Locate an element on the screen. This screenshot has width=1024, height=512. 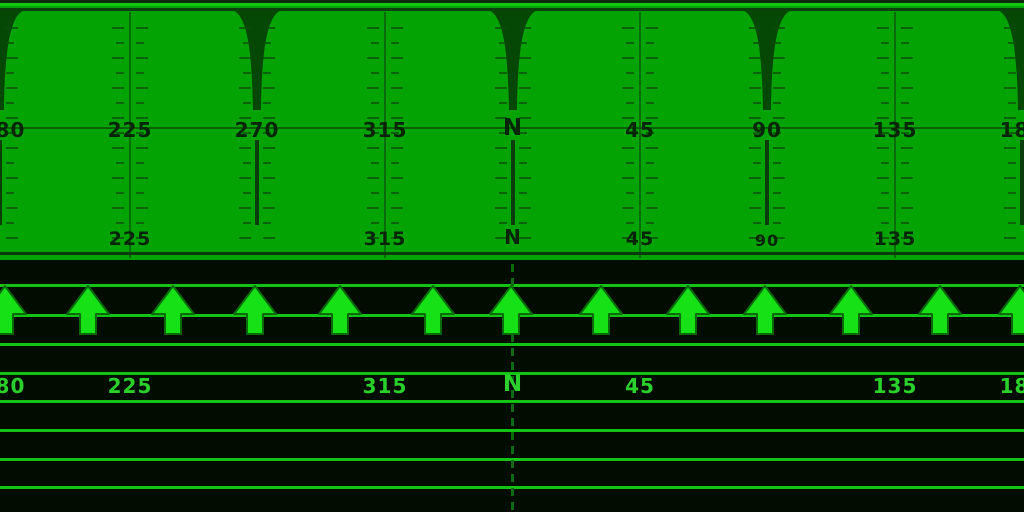
heading-label-45: 45 is located at coordinates (640, 130).